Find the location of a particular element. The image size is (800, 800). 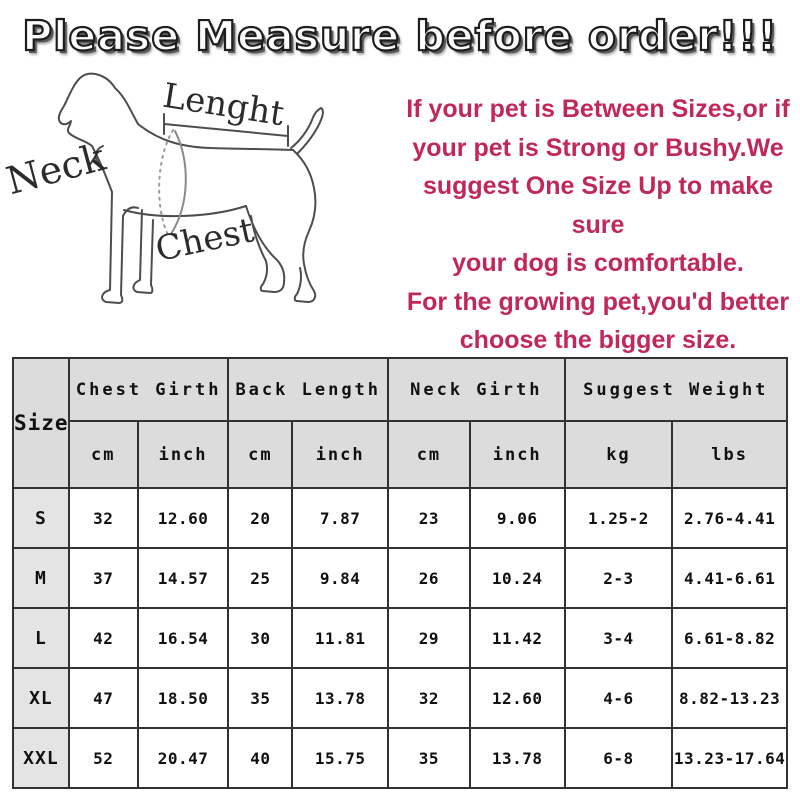

unit-chest-inch: inch is located at coordinates (183, 454).